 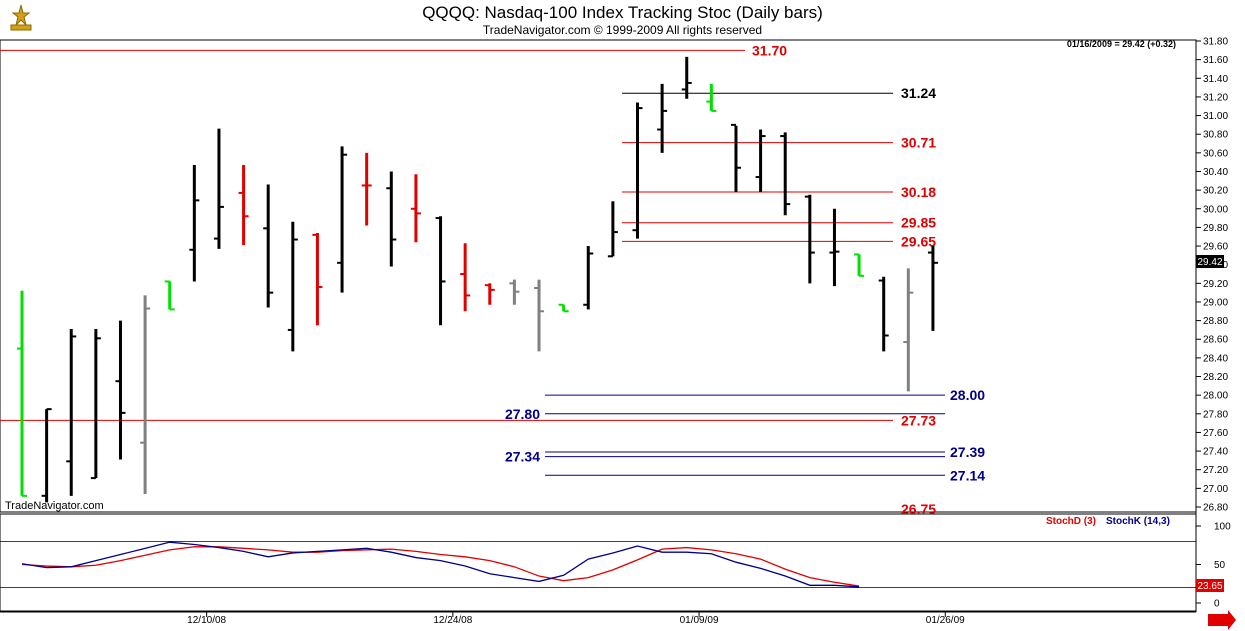 What do you see at coordinates (967, 395) in the screenshot?
I see `level-label: 28.00` at bounding box center [967, 395].